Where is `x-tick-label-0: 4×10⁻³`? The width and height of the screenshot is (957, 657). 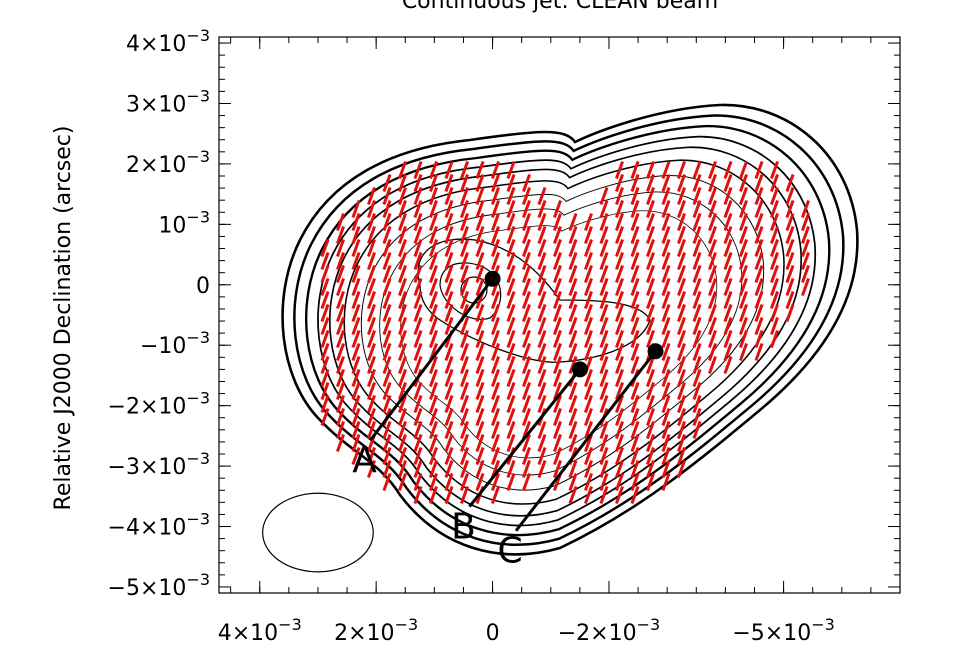
x-tick-label-0: 4×10⁻³ is located at coordinates (260, 630).